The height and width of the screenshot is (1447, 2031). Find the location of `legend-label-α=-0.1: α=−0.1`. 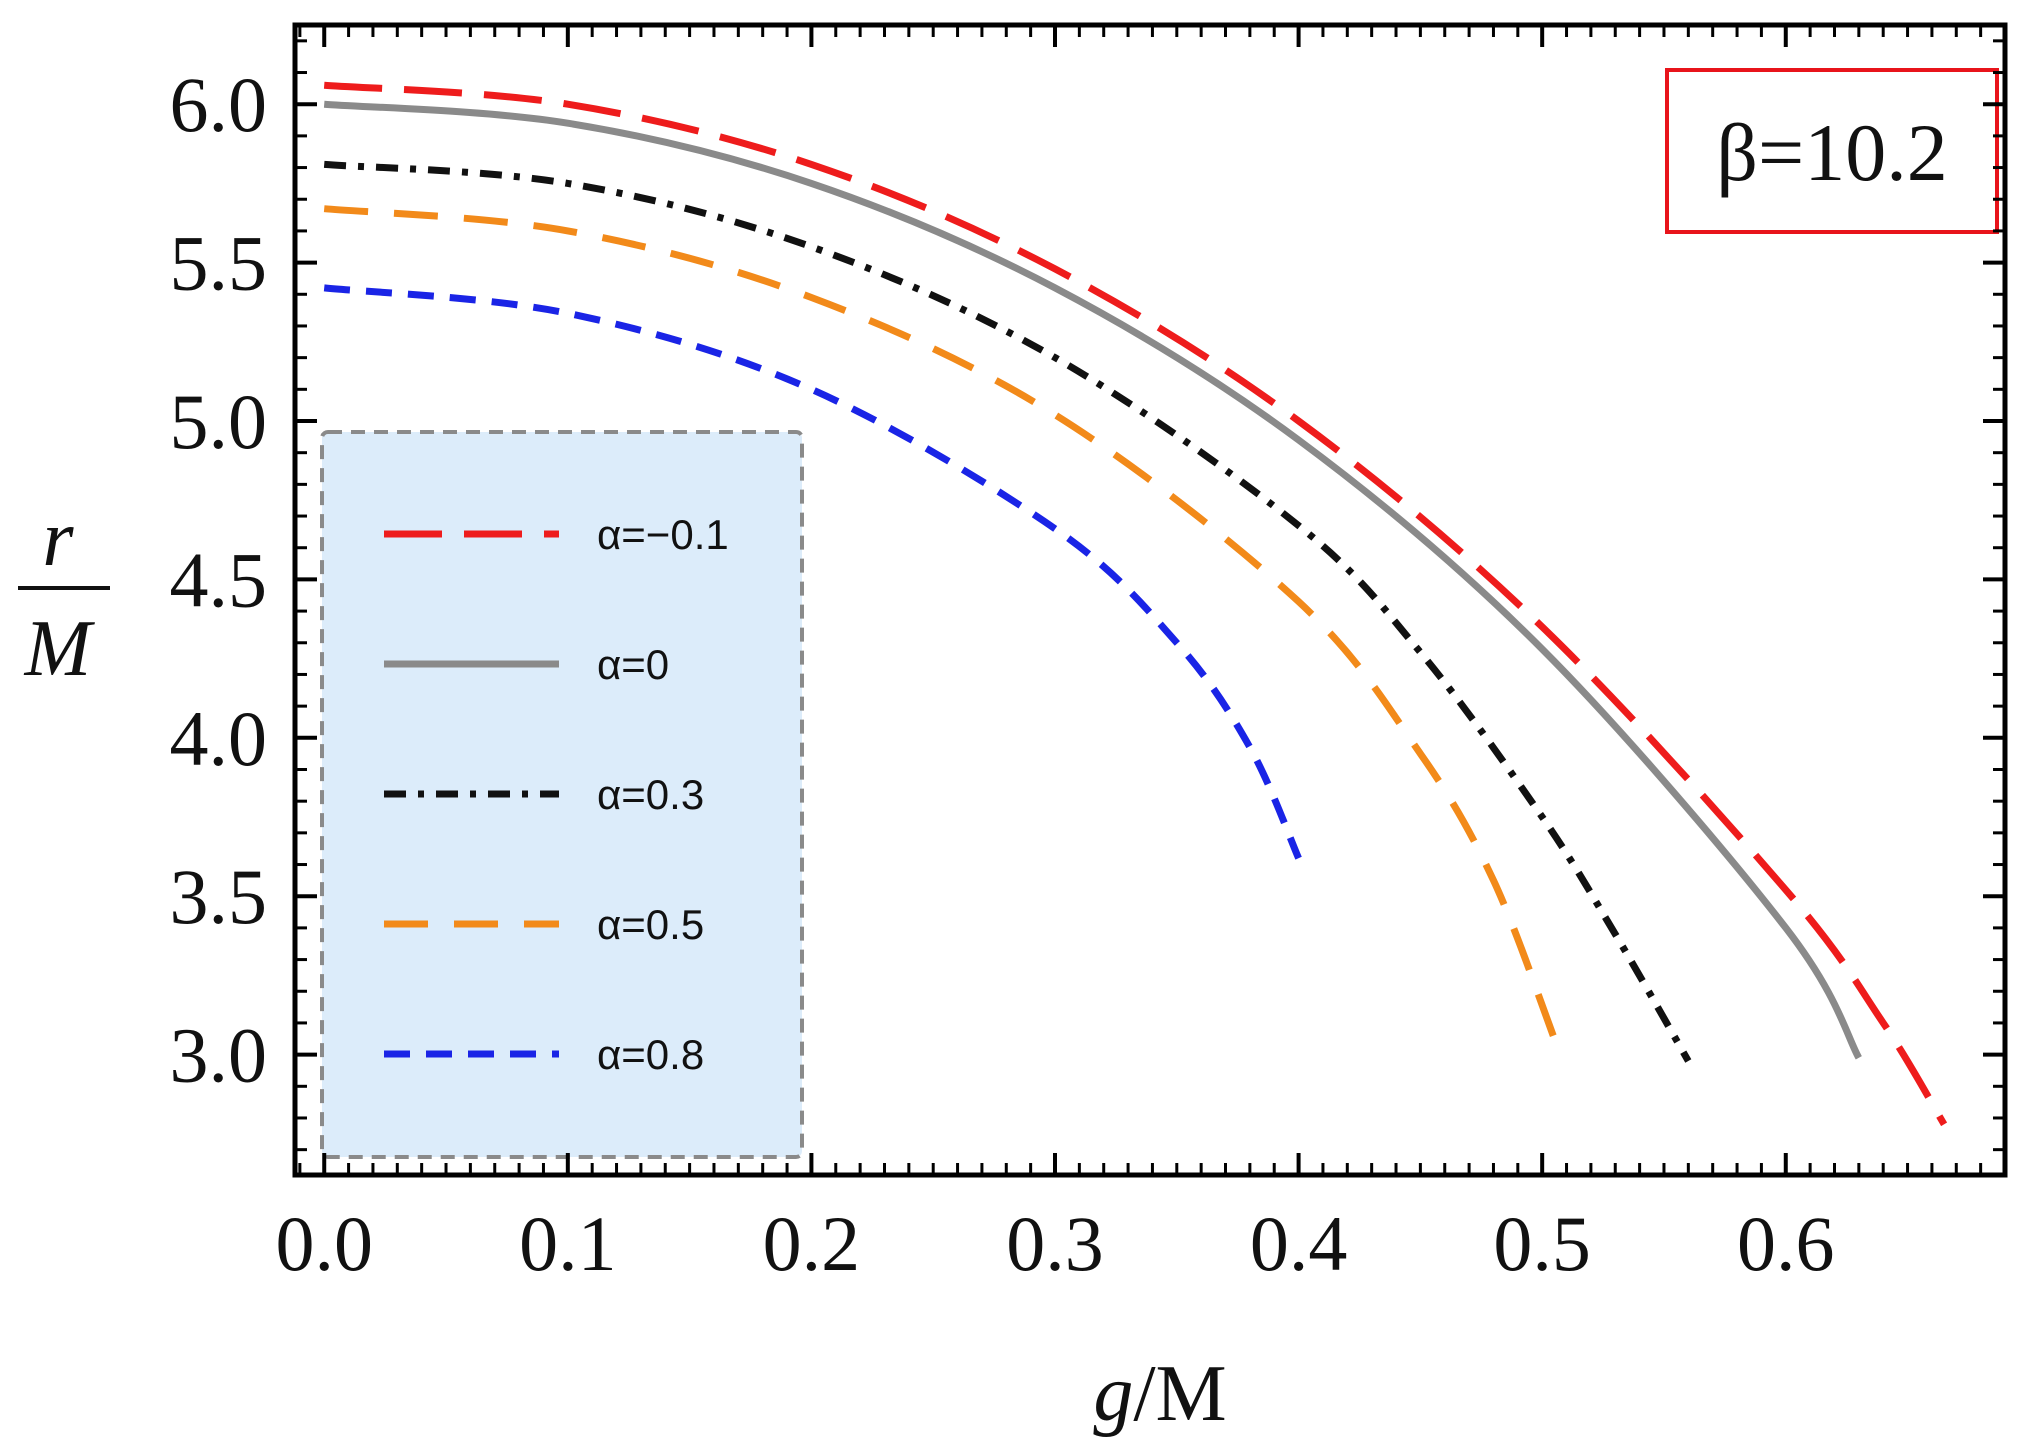

legend-label-α=-0.1: α=−0.1 is located at coordinates (663, 534).